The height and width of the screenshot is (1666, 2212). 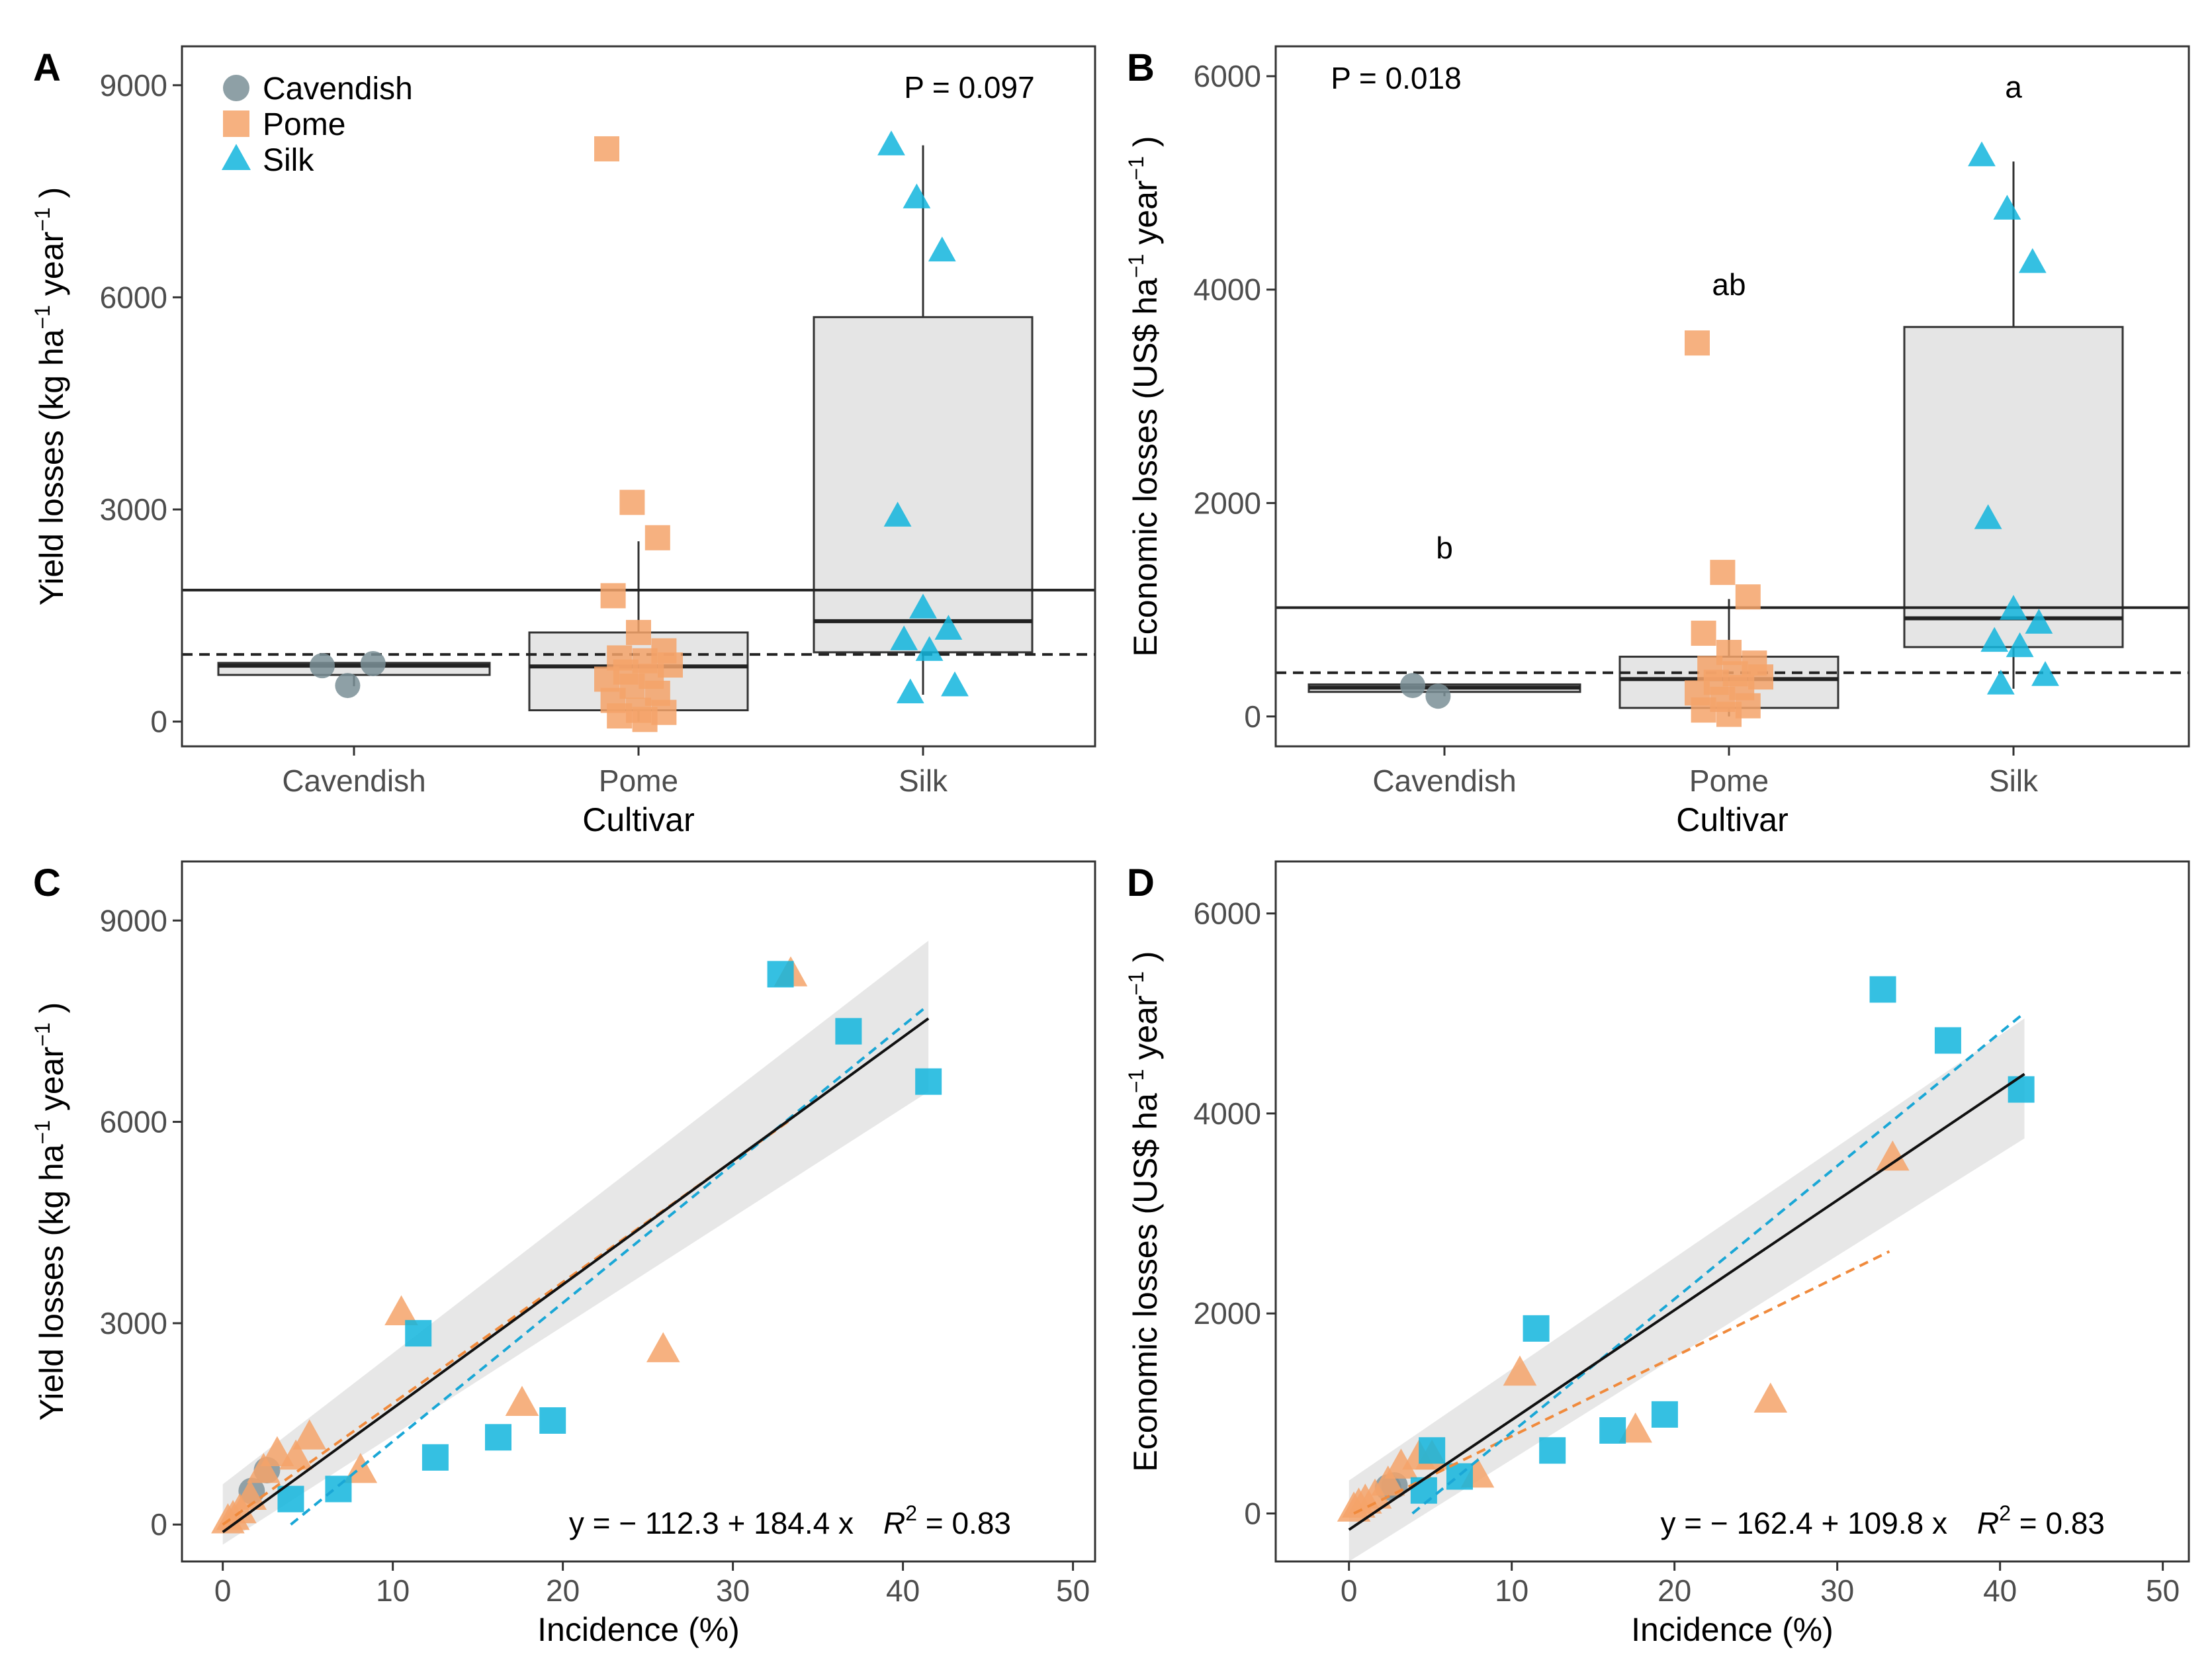 I want to click on x-tick-label: 20, so click(x=563, y=1590).